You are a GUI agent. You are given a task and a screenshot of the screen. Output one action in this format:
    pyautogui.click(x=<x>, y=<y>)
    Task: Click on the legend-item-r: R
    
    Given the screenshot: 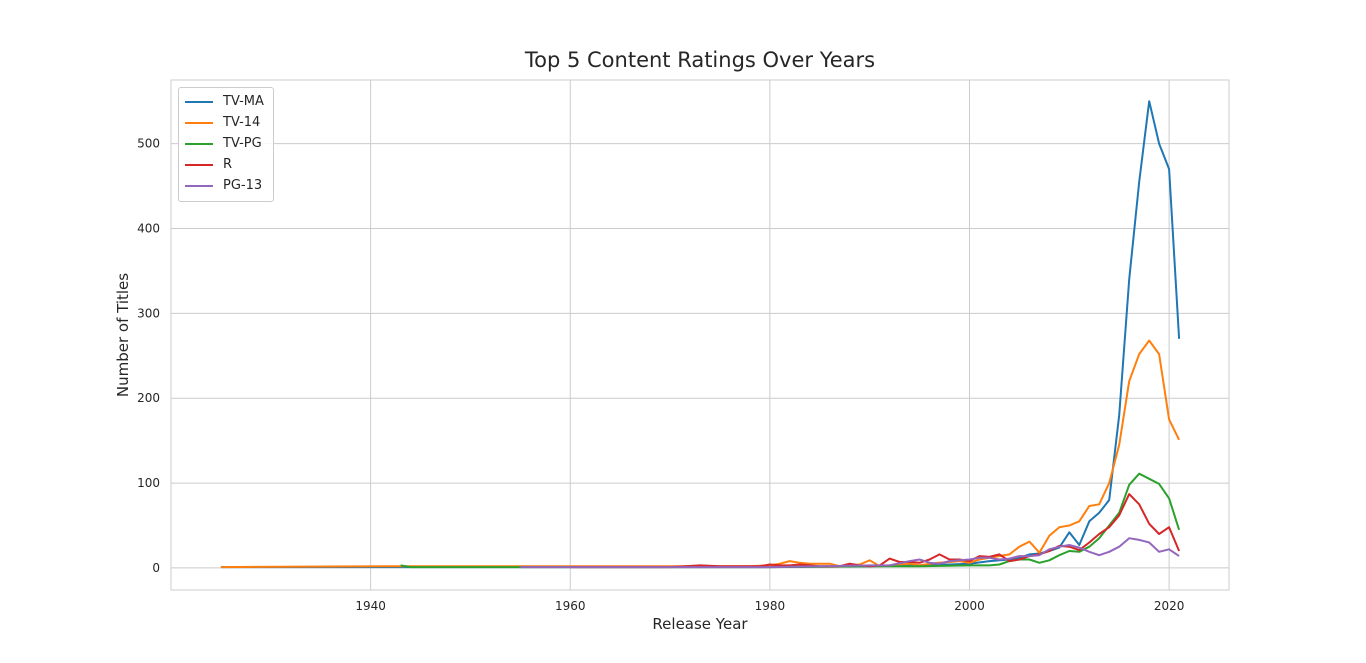 What is the action you would take?
    pyautogui.click(x=224, y=164)
    